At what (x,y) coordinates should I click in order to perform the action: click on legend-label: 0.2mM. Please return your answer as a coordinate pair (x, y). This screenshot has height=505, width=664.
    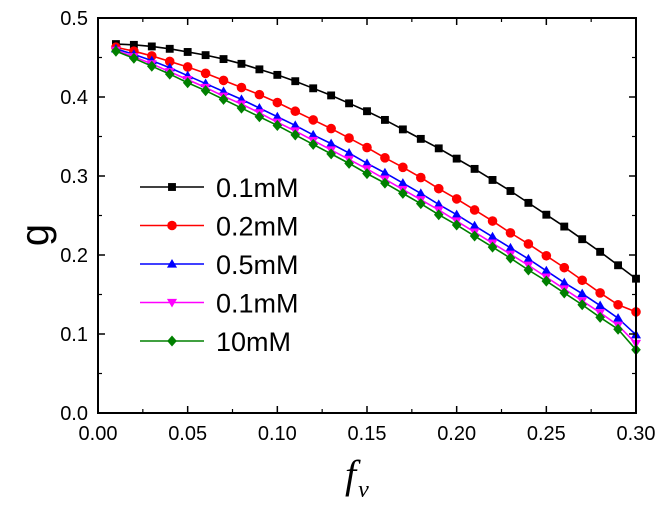
    Looking at the image, I should click on (257, 227).